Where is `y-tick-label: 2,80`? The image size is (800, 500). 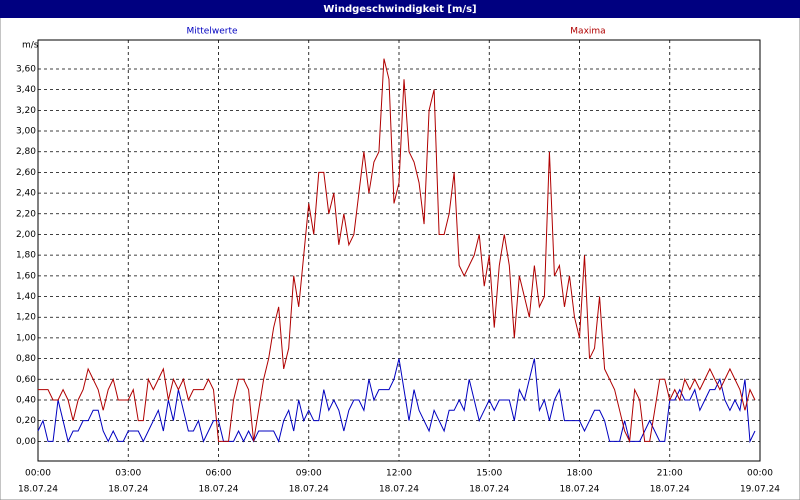
y-tick-label: 2,80 is located at coordinates (26, 152).